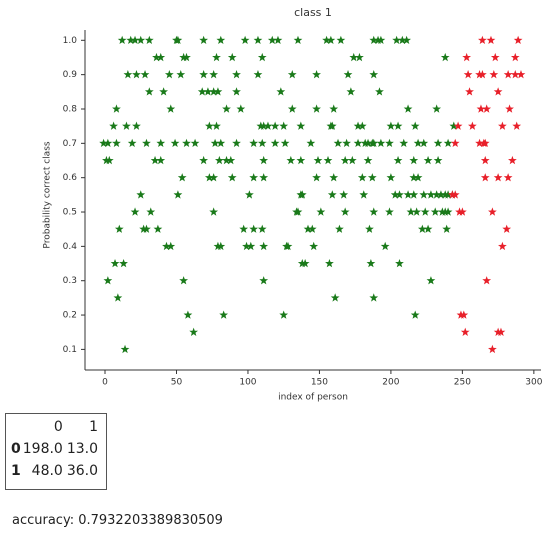 This screenshot has width=550, height=539. Describe the element at coordinates (70, 75) in the screenshot. I see `y-tick-label: 0.9` at that location.